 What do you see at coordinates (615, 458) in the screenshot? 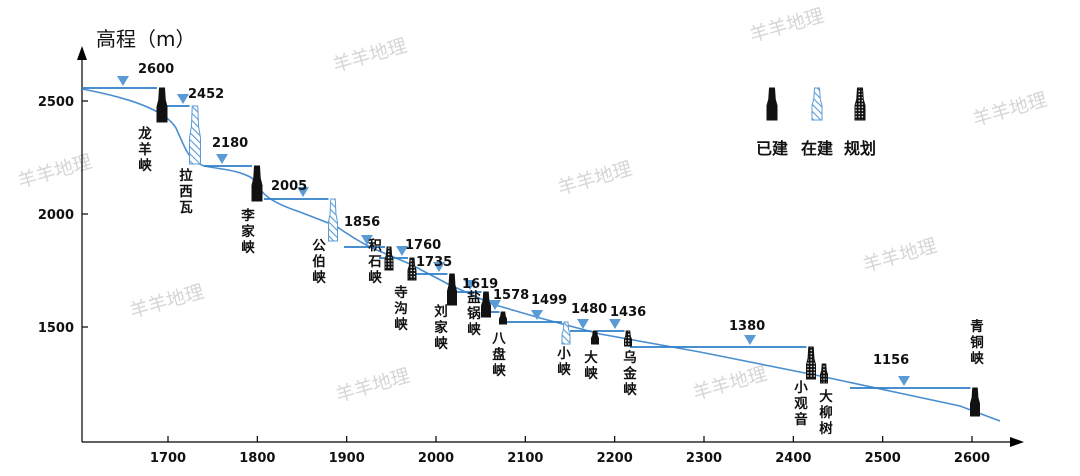
I see `x-tick-label: 2200` at bounding box center [615, 458].